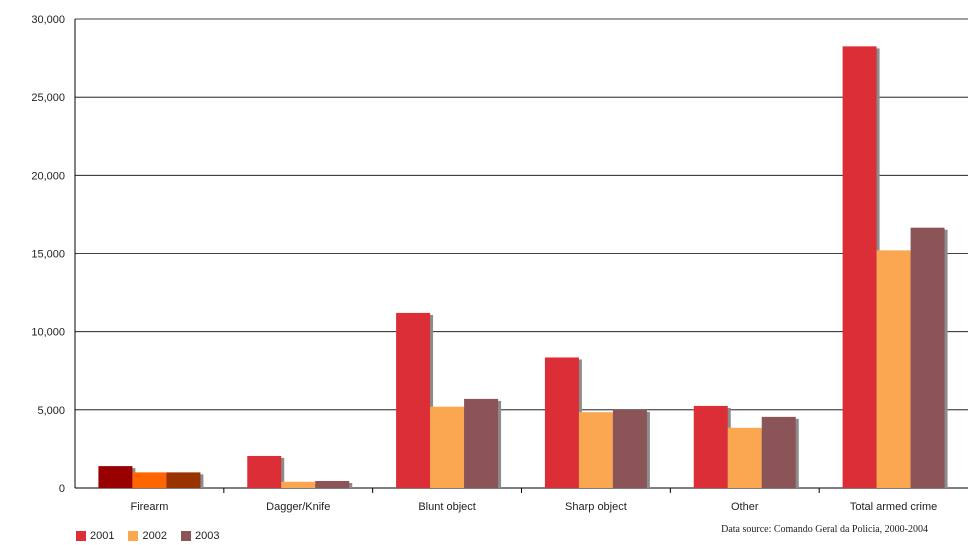 Image resolution: width=980 pixels, height=545 pixels. What do you see at coordinates (927, 357) in the screenshot?
I see `bar-2003-total-armed-crime` at bounding box center [927, 357].